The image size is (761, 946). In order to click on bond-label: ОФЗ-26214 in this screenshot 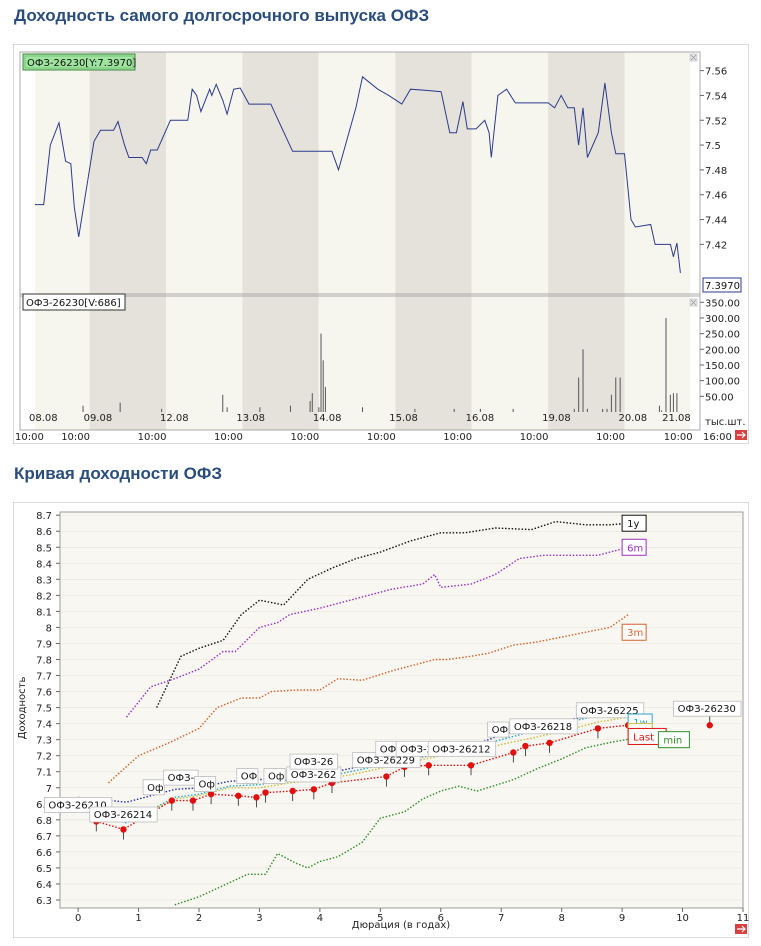, I will do `click(123, 814)`.